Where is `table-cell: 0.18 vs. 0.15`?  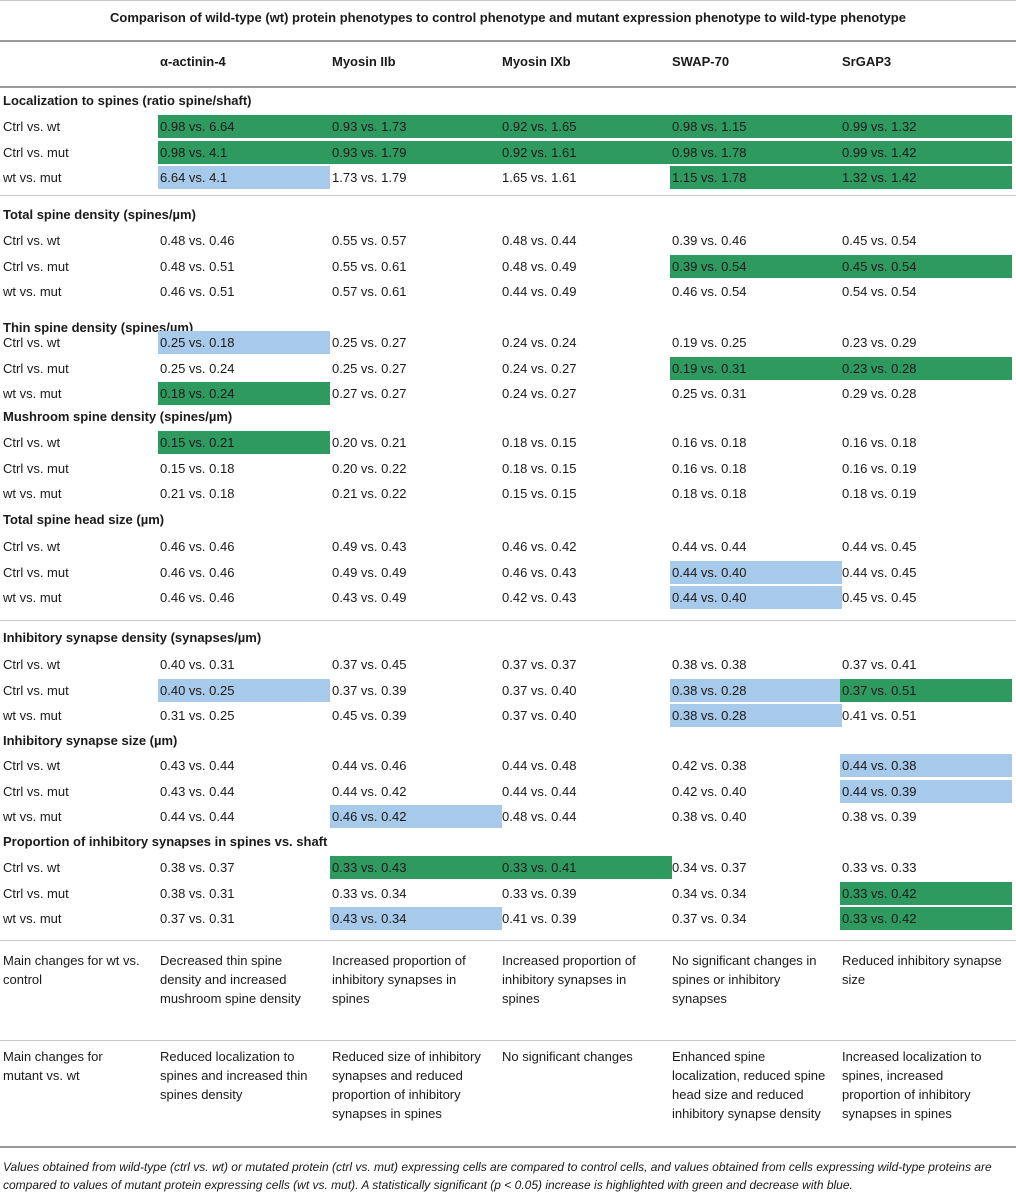 table-cell: 0.18 vs. 0.15 is located at coordinates (539, 442).